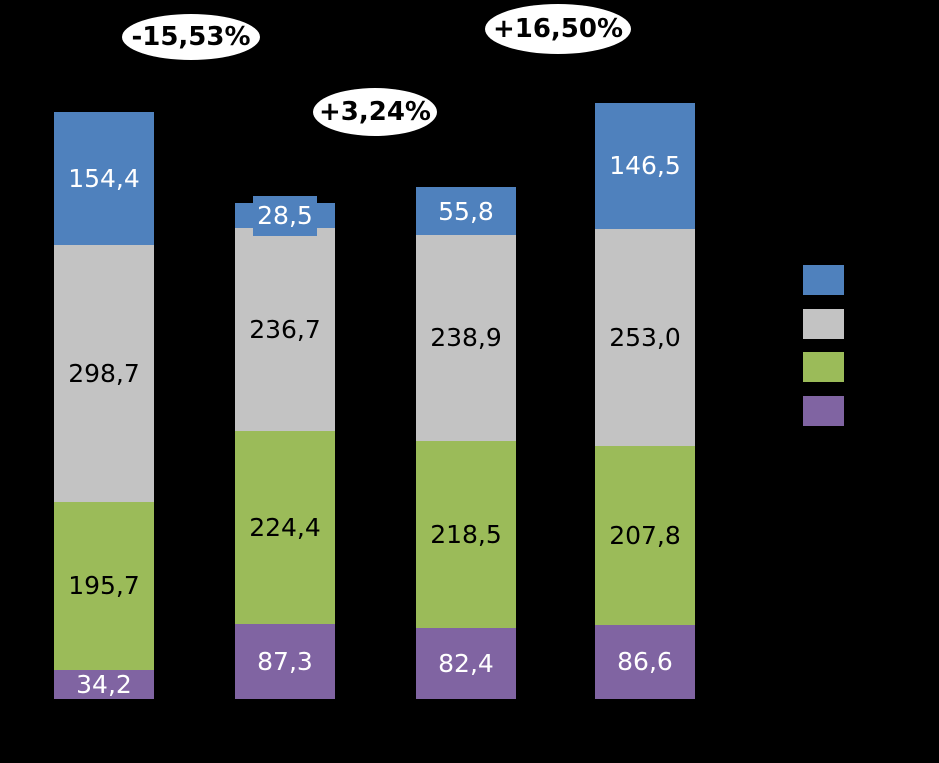  What do you see at coordinates (285, 527) in the screenshot?
I see `bar-2-green-segment` at bounding box center [285, 527].